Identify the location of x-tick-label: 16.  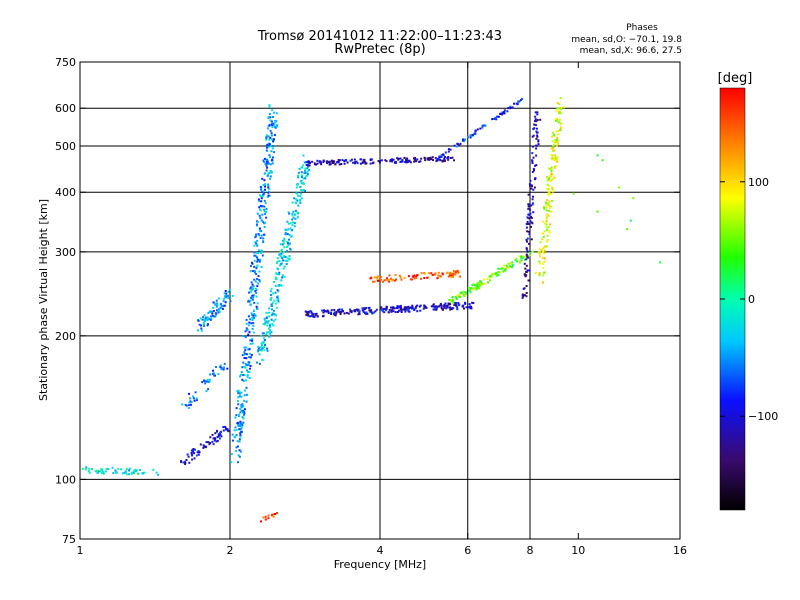
(680, 550).